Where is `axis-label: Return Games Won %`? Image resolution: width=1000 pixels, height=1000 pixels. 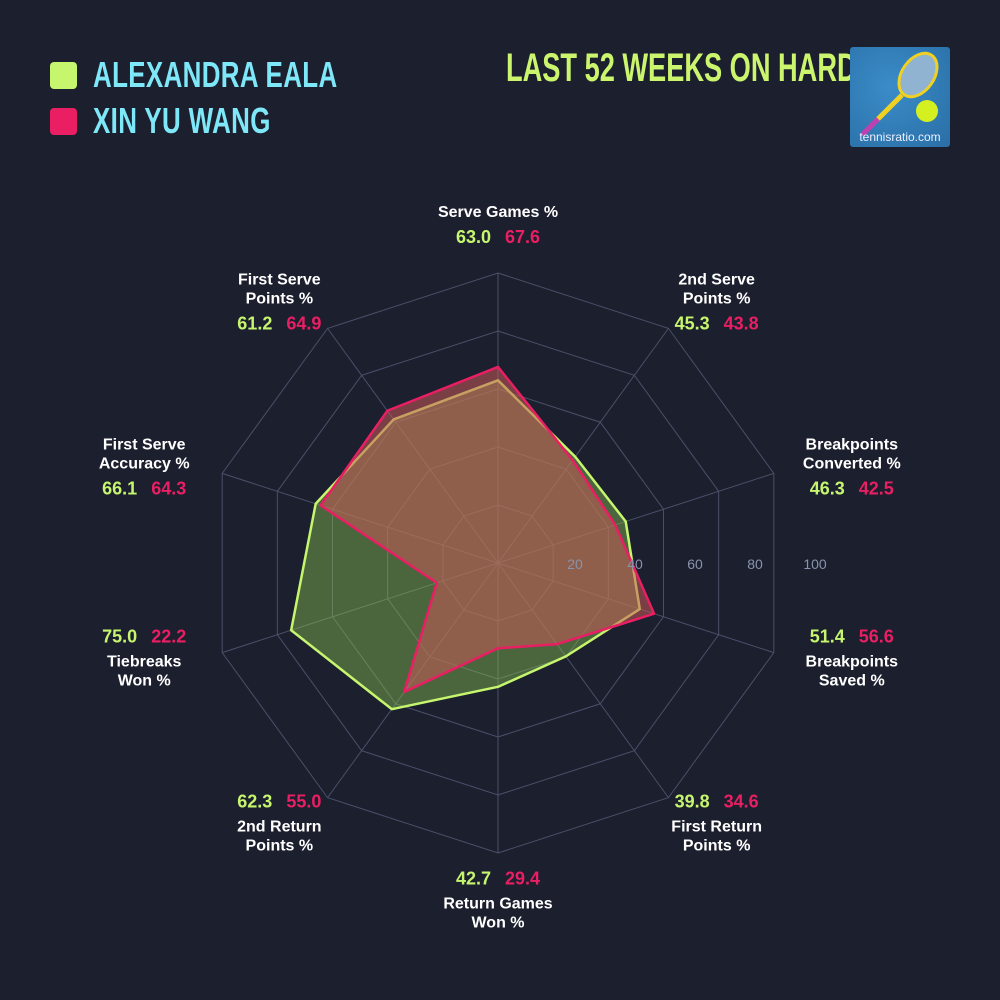 axis-label: Return Games Won % is located at coordinates (497, 914).